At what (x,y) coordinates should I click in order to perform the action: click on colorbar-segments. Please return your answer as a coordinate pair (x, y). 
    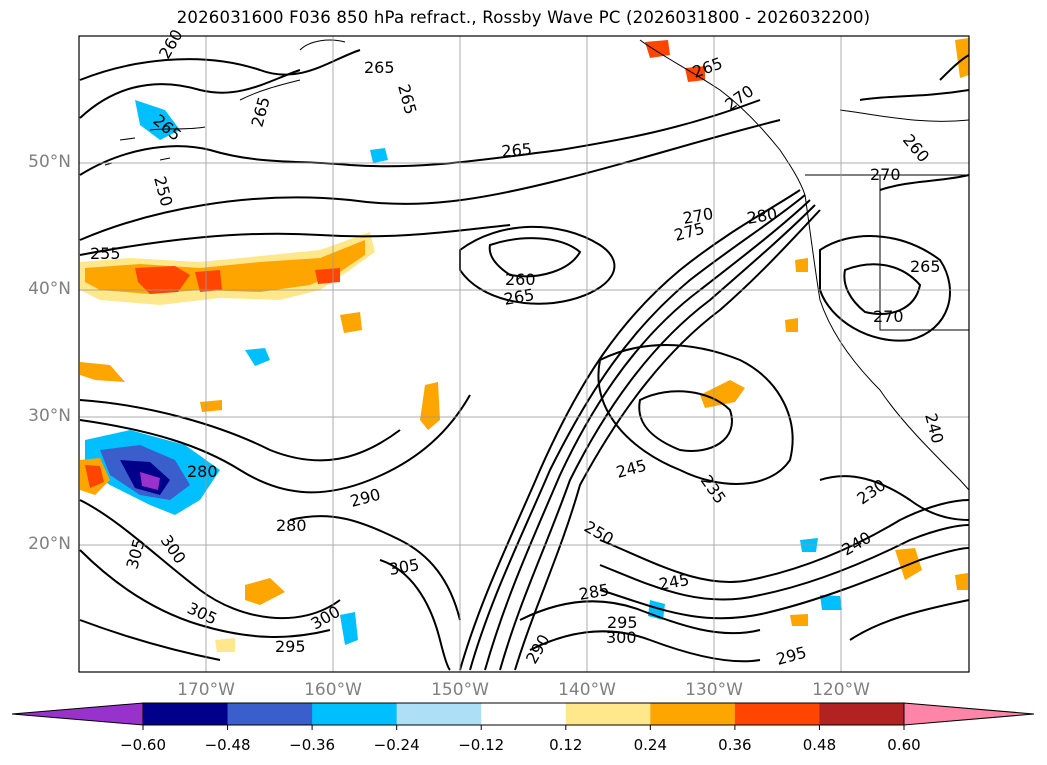
    Looking at the image, I should click on (523, 714).